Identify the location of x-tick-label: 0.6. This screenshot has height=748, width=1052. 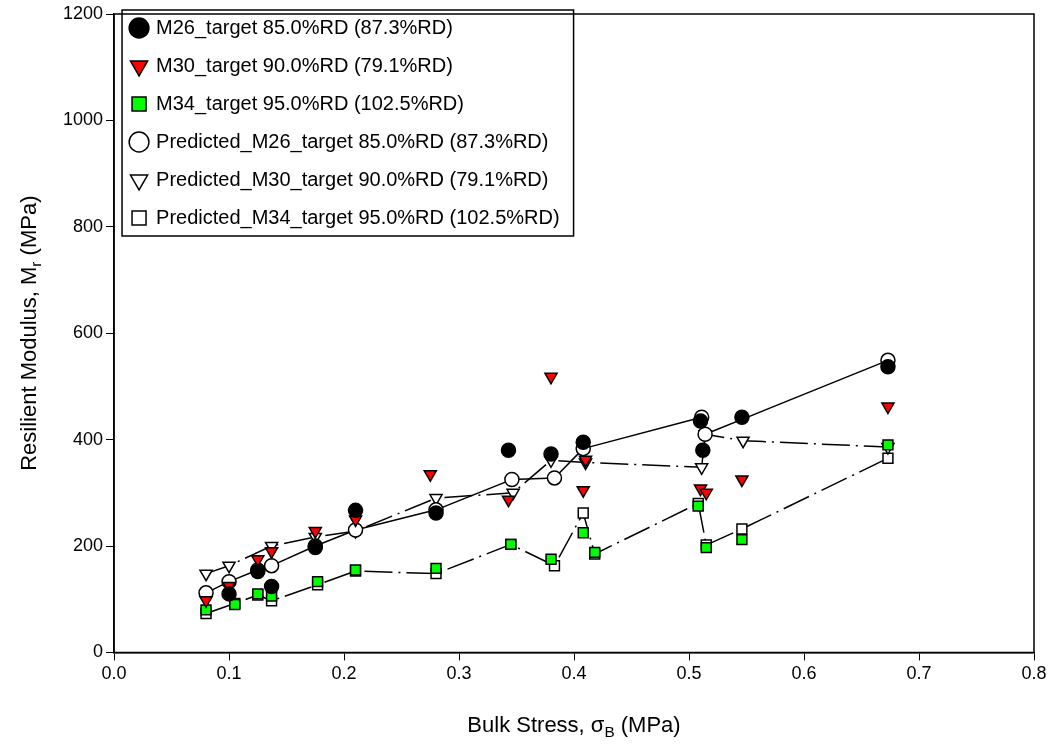
(804, 673).